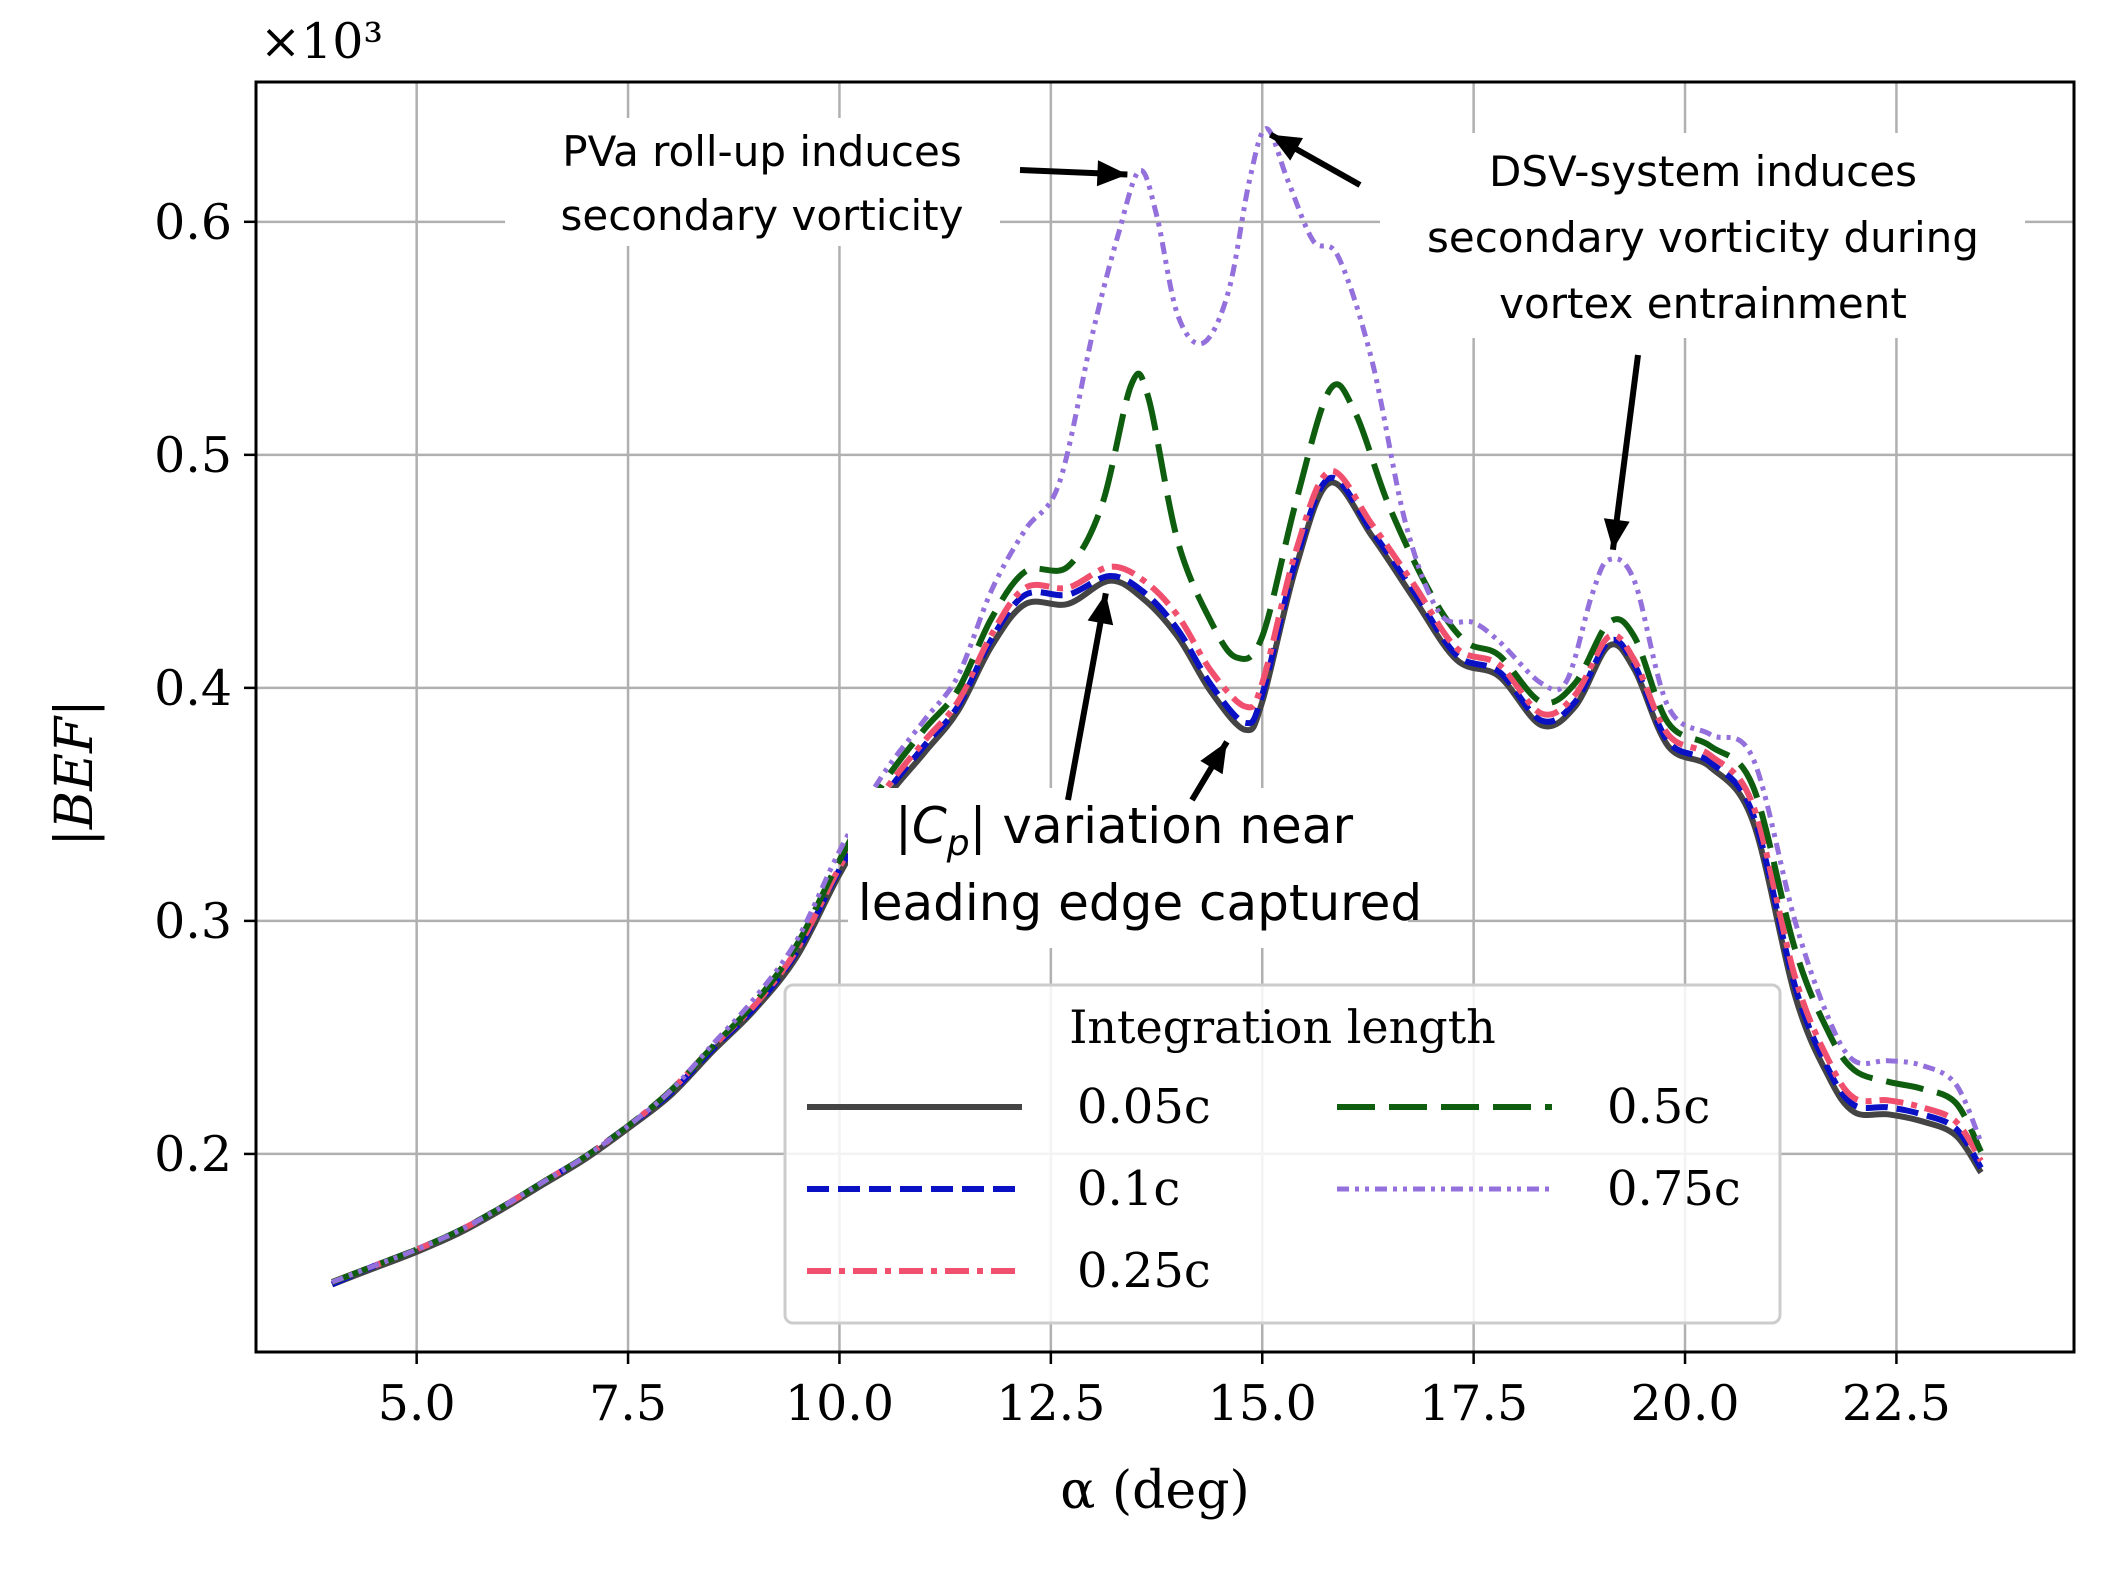 This screenshot has height=1584, width=2112. Describe the element at coordinates (75, 772) in the screenshot. I see `y-axis-label: |BEF|` at that location.